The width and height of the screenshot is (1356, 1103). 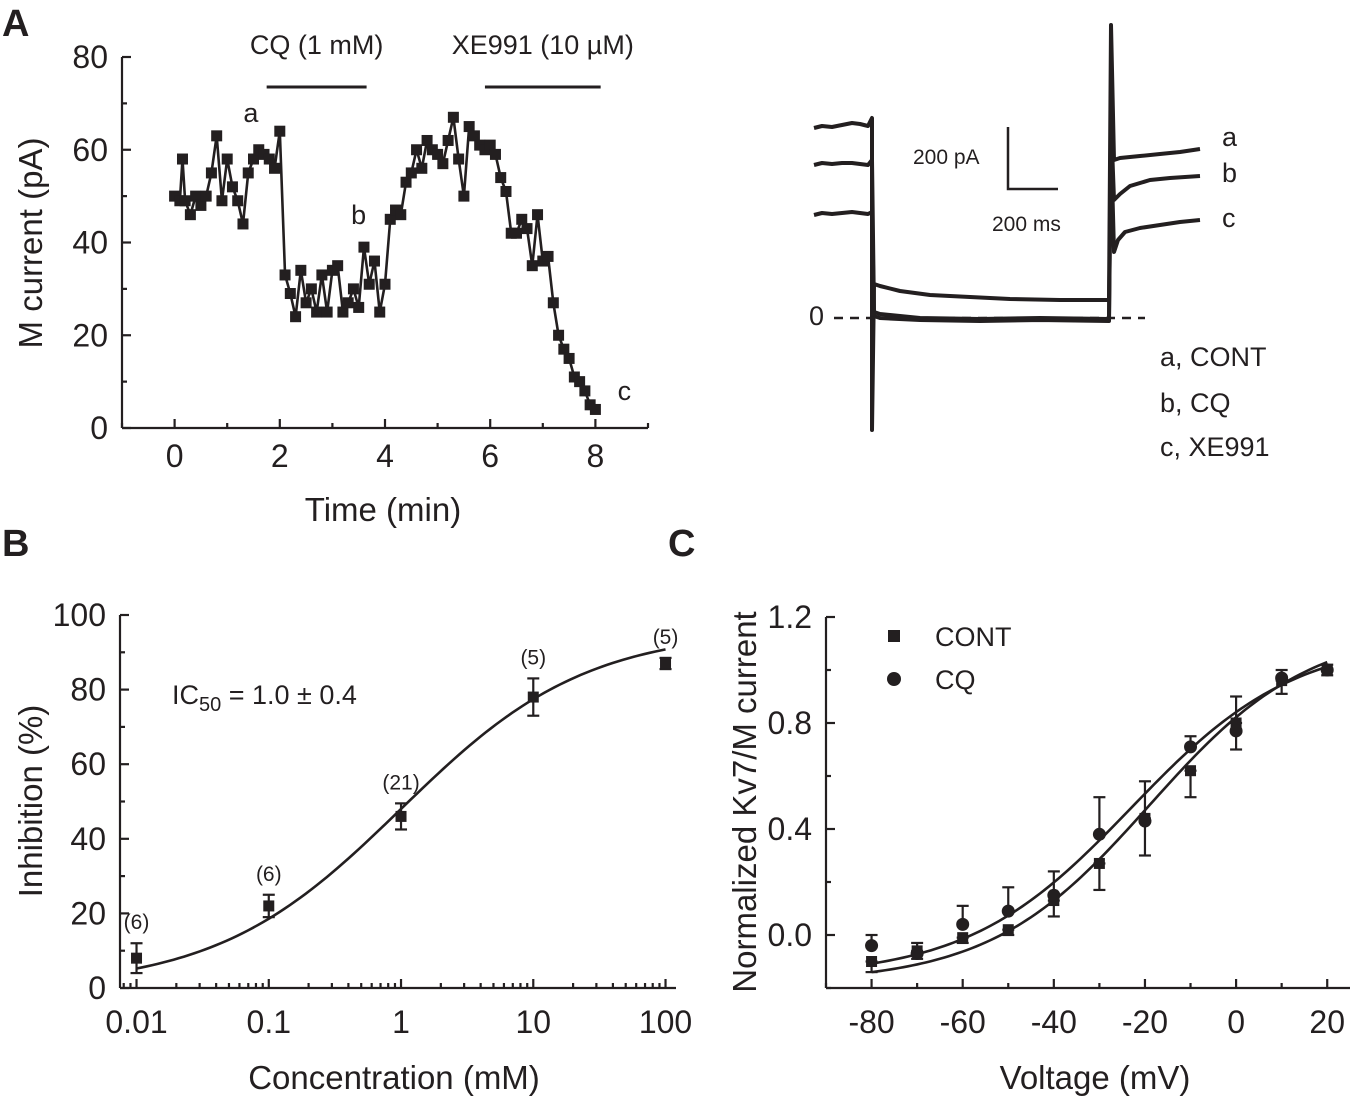 I want to click on point-label: c, so click(x=625, y=391).